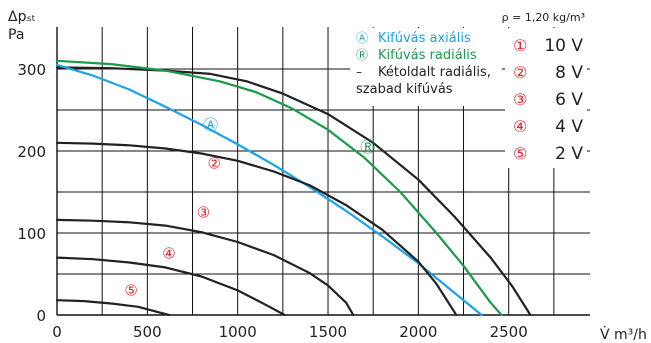 The width and height of the screenshot is (651, 343). What do you see at coordinates (203, 213) in the screenshot?
I see `curve-annotation: ③` at bounding box center [203, 213].